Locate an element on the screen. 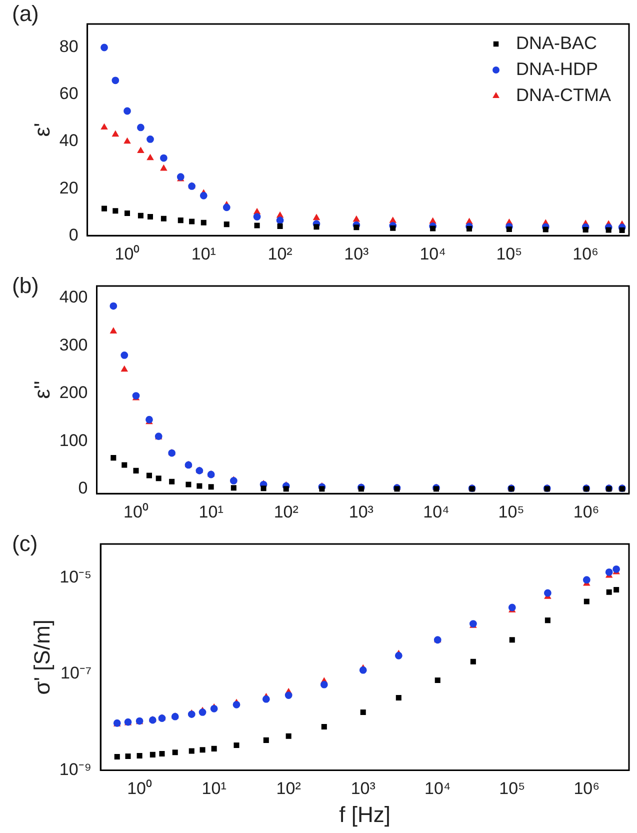 This screenshot has width=637, height=833. y-tick-label: 40 is located at coordinates (68, 140).